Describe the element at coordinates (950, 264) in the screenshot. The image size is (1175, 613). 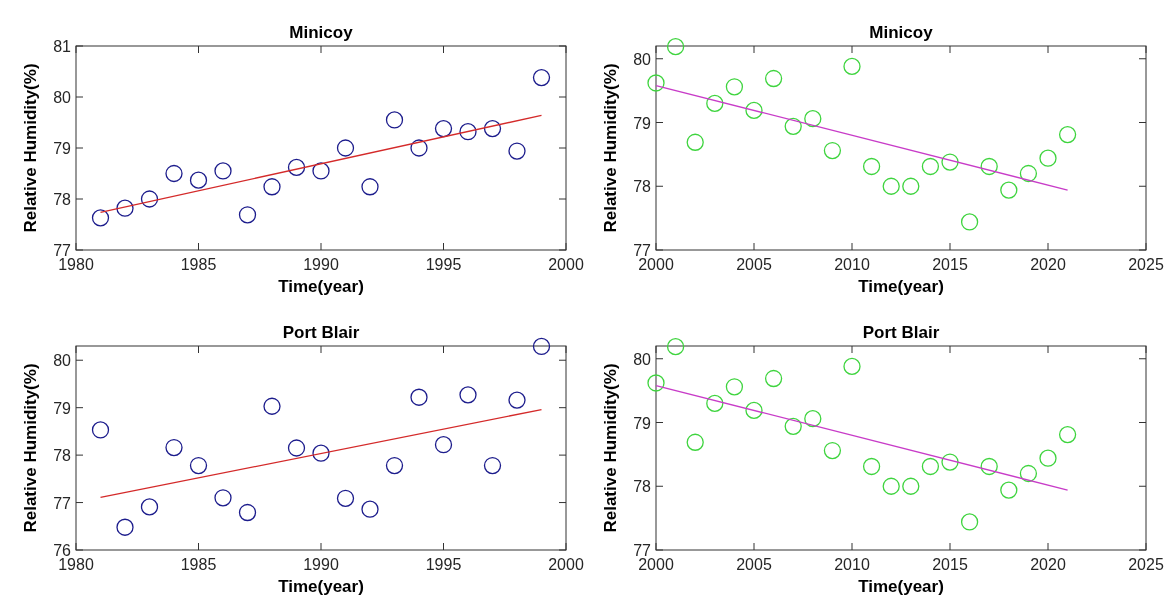
I see `x-tick-label: 2015` at that location.